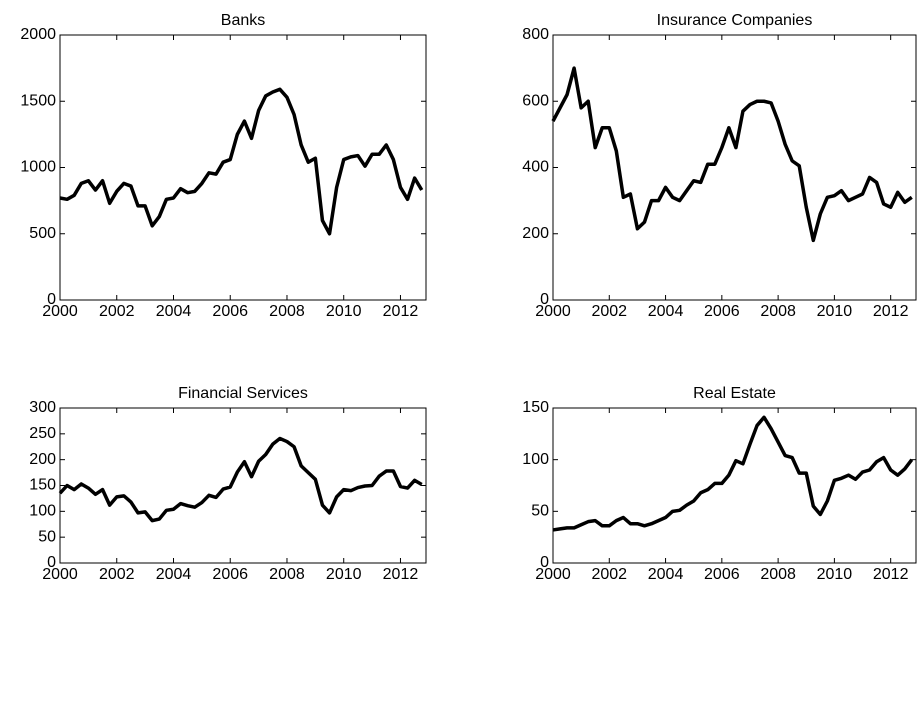  I want to click on y-tick-label: 600, so click(535, 100).